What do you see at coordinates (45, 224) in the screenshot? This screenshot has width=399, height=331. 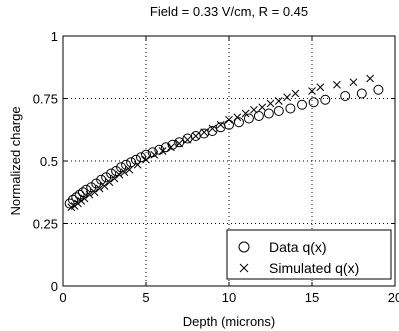 I see `y-tick-label: 0.25` at bounding box center [45, 224].